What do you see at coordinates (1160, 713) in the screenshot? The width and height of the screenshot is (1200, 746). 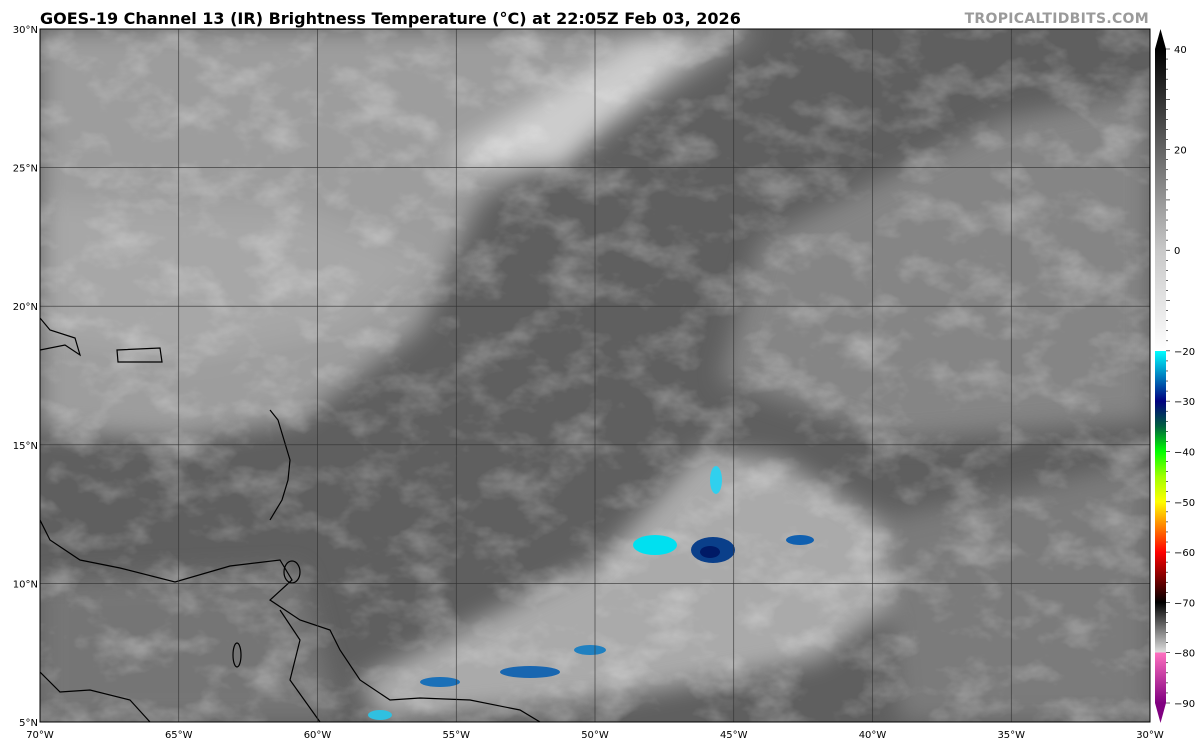 I see `colorbar-min-arrow` at bounding box center [1160, 713].